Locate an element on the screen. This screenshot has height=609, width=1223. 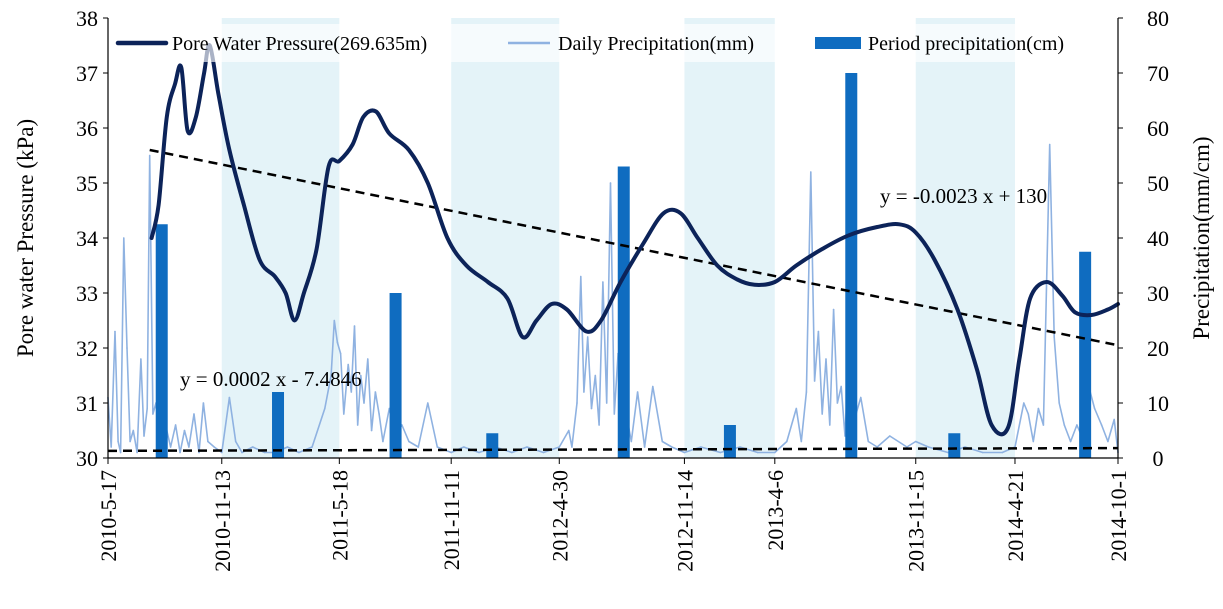
y-right-tick-label-5: 50 is located at coordinates (1158, 183).